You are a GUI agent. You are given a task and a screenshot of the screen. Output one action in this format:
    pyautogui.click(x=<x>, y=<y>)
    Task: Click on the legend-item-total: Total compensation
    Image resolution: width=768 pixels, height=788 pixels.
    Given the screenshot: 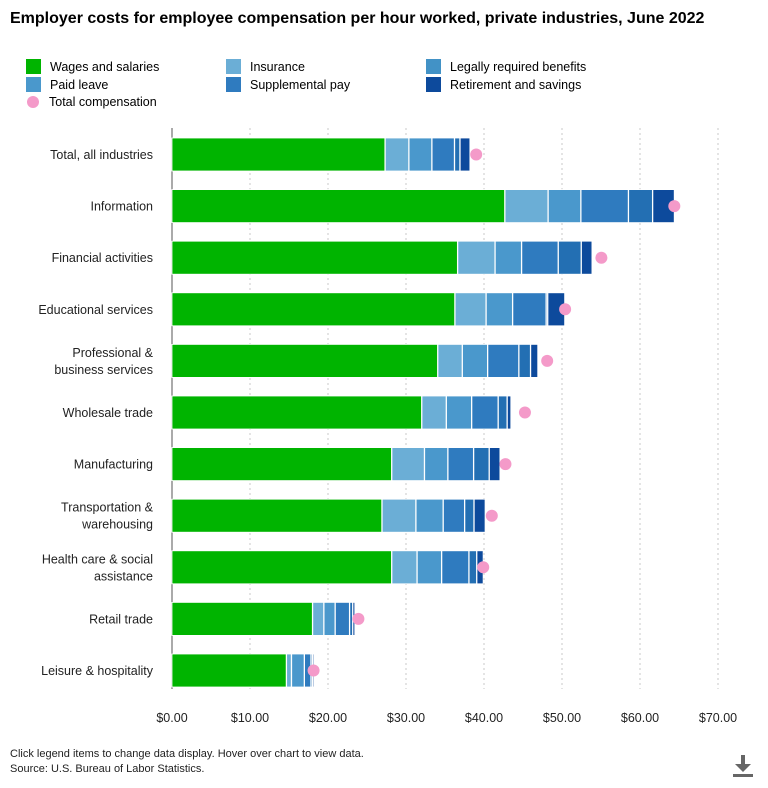 What is the action you would take?
    pyautogui.click(x=91, y=102)
    